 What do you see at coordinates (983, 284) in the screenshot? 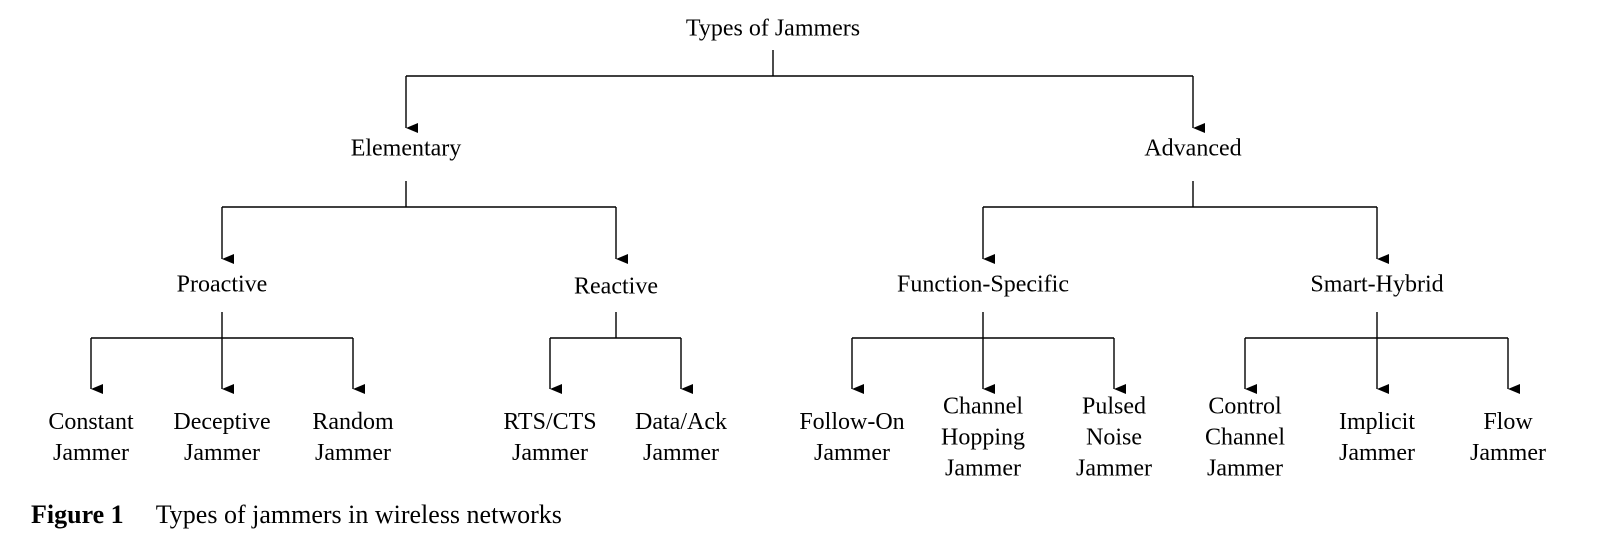
I see `node-function-specific: Function-Specific` at bounding box center [983, 284].